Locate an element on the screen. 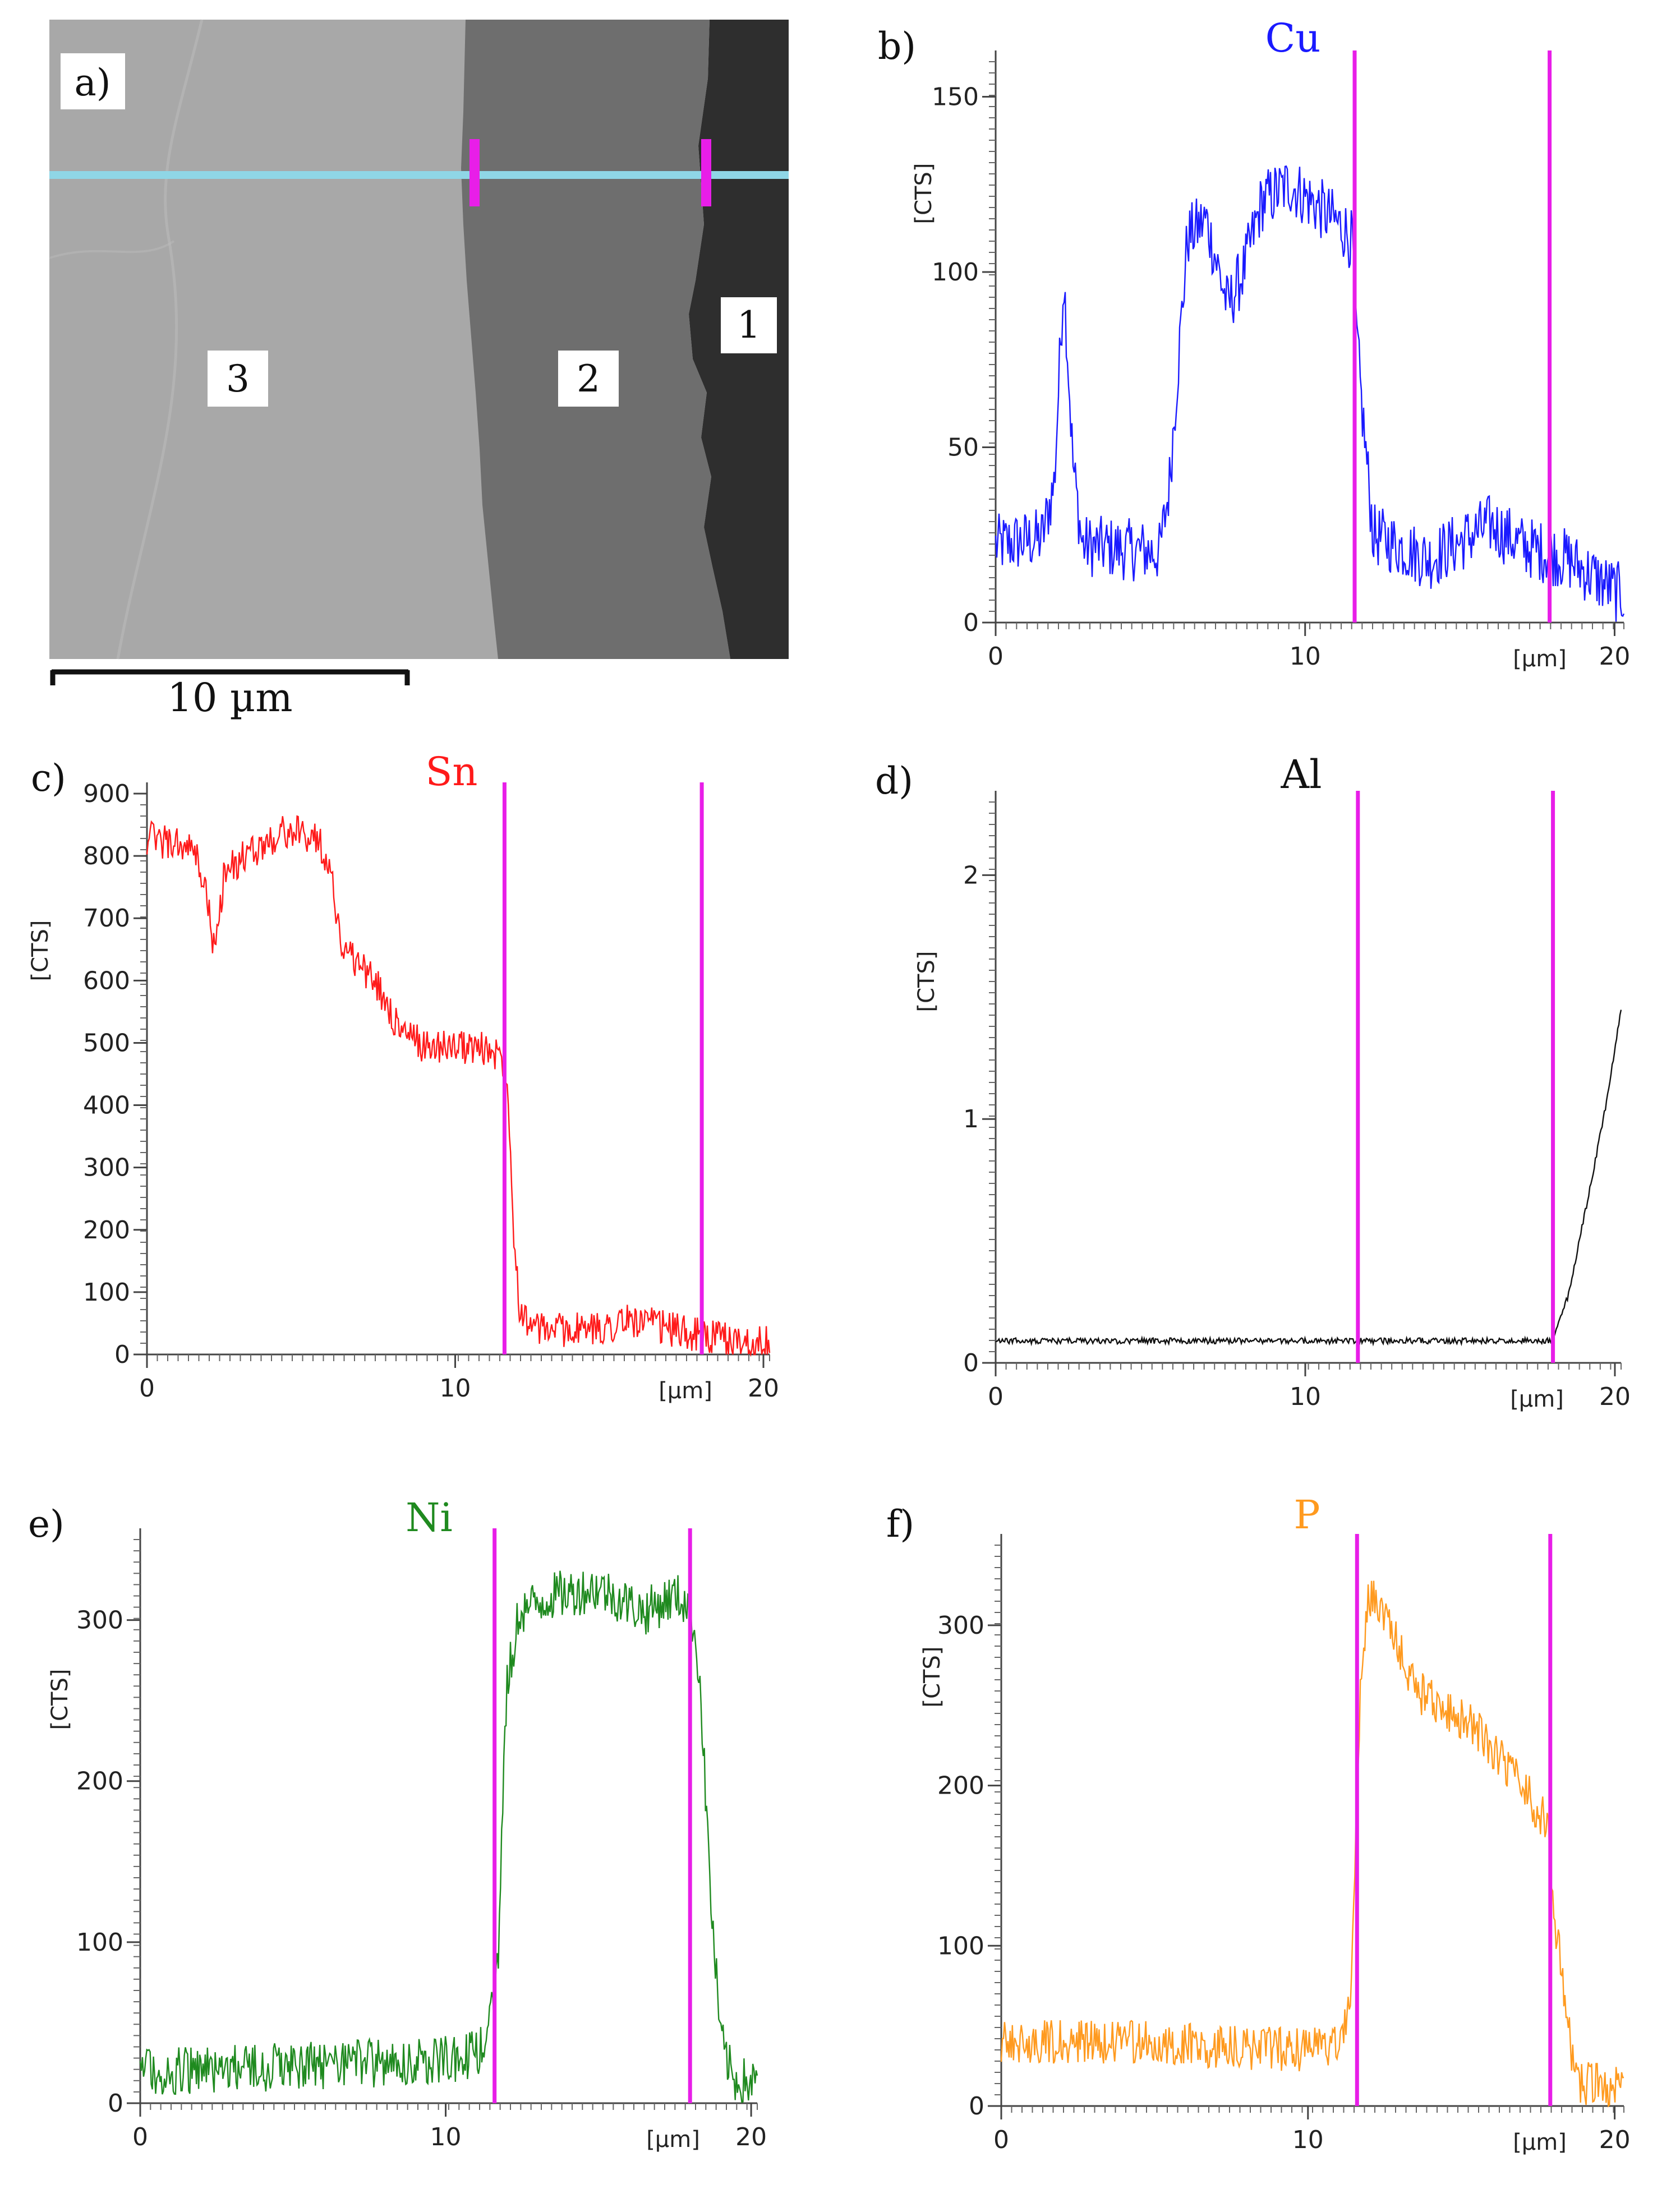  series-line-p is located at coordinates (1312, 1844).